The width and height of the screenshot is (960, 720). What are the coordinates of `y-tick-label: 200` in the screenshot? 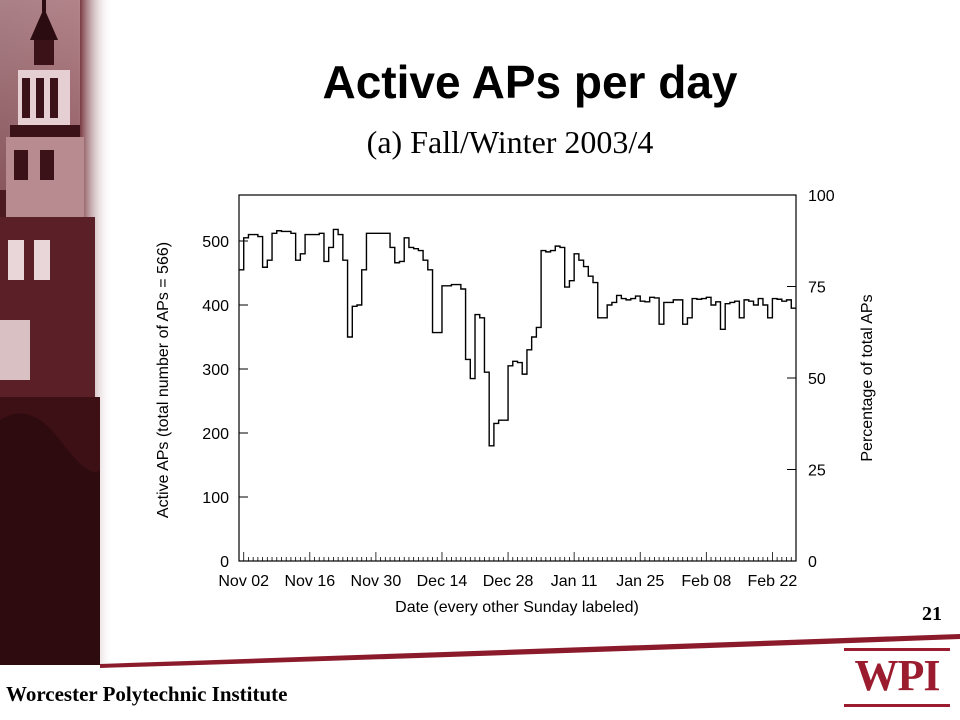 It's located at (215, 434).